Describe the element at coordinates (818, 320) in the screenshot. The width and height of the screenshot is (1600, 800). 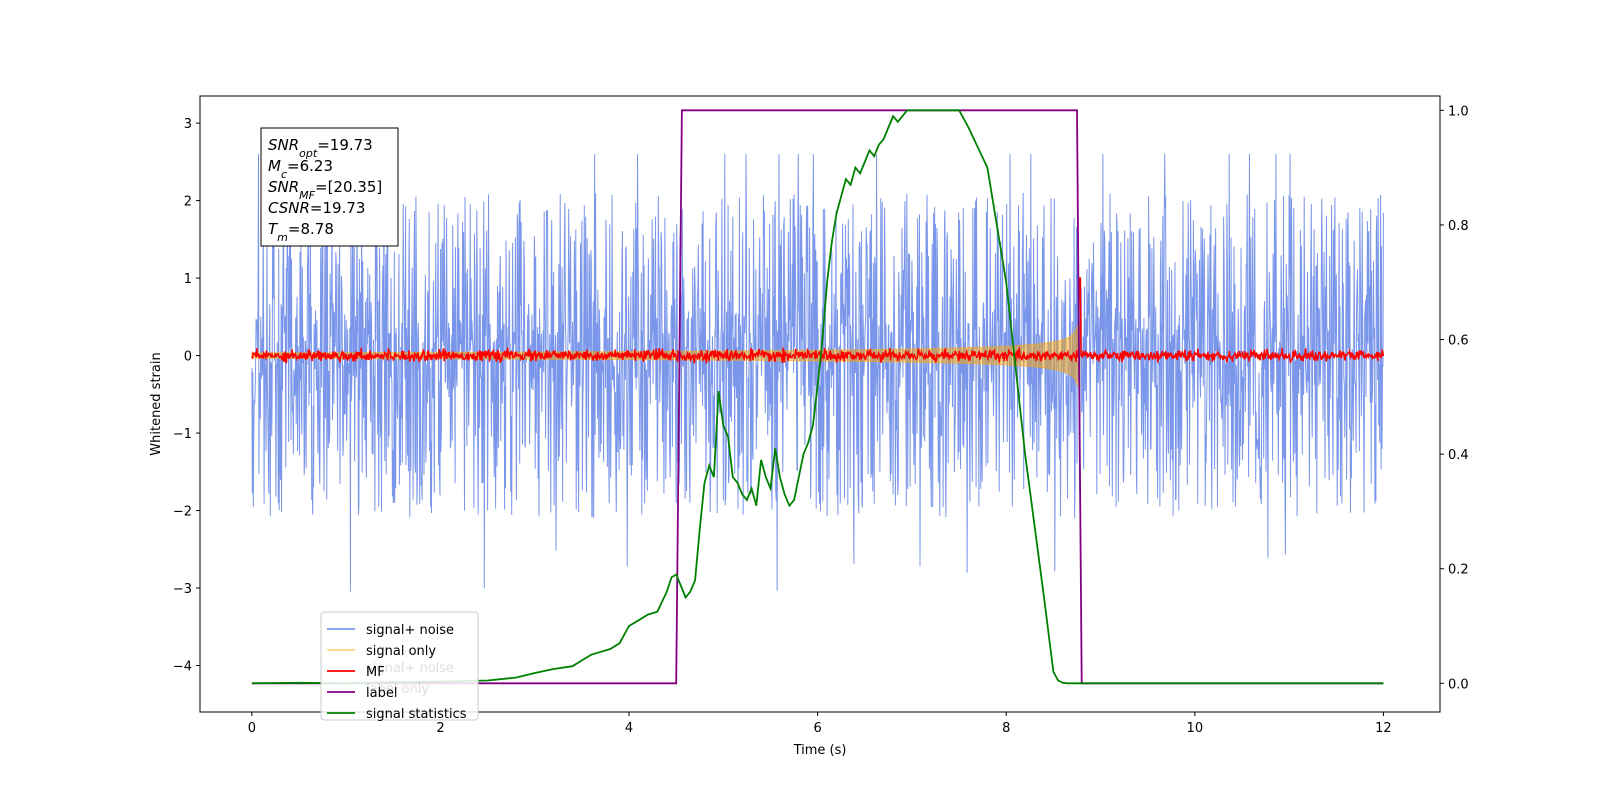
I see `series-mf-line` at that location.